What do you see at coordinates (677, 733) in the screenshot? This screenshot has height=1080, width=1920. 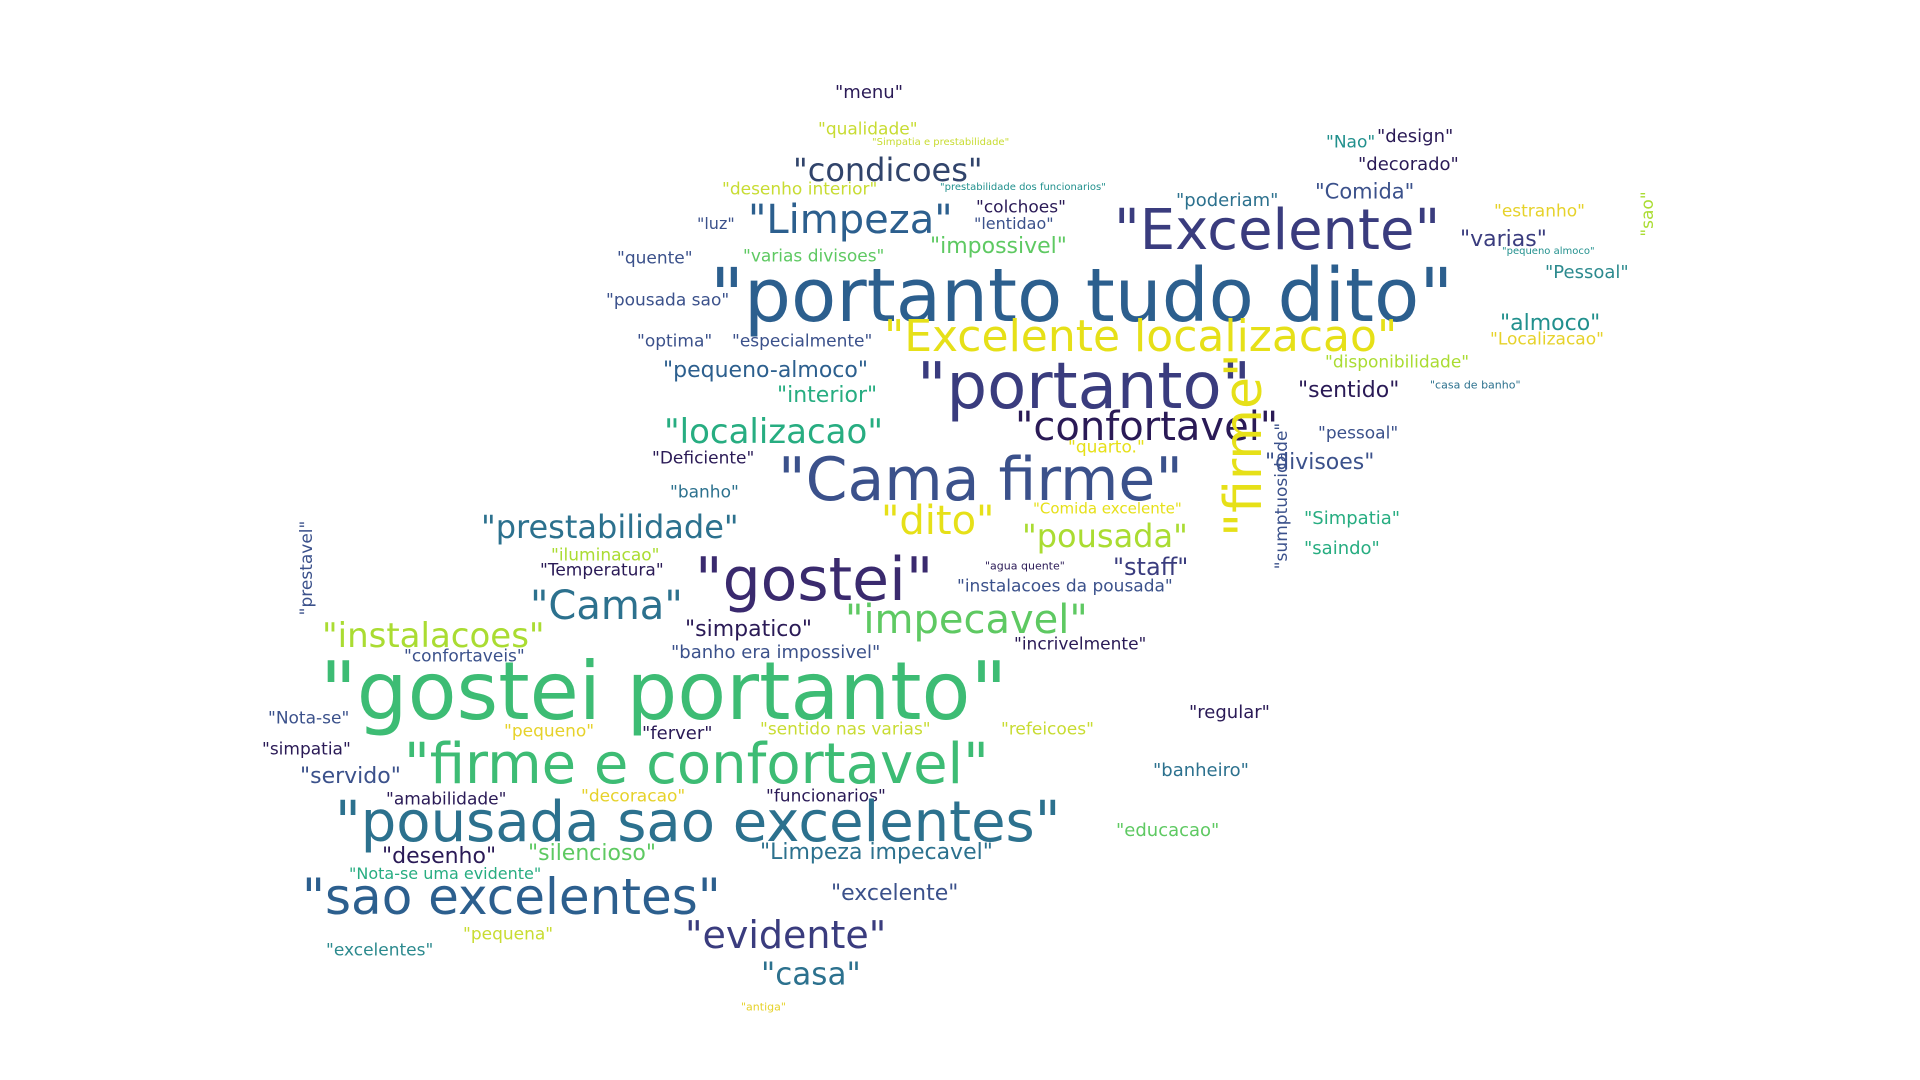 I see `word-ferver: "ferver"` at bounding box center [677, 733].